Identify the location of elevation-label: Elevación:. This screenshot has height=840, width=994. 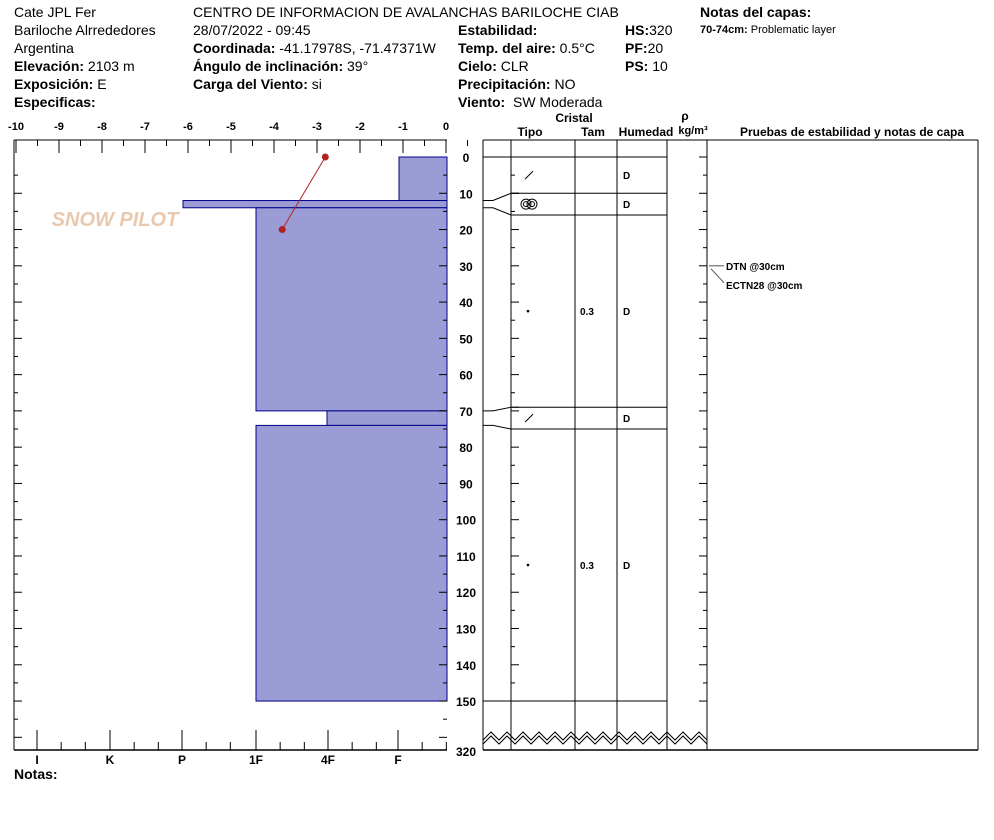
(49, 66).